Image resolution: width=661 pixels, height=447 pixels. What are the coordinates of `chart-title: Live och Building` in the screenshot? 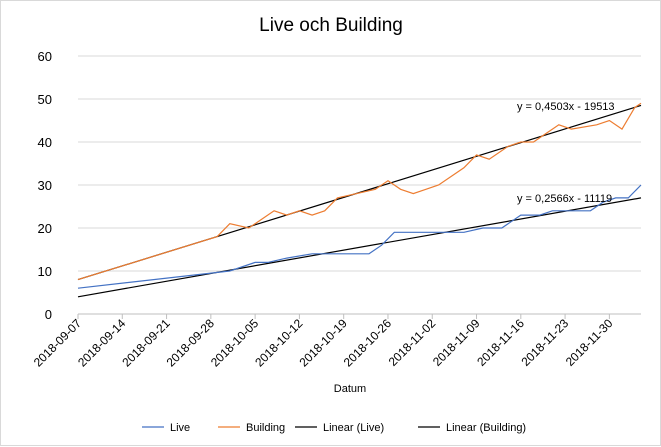 It's located at (331, 25).